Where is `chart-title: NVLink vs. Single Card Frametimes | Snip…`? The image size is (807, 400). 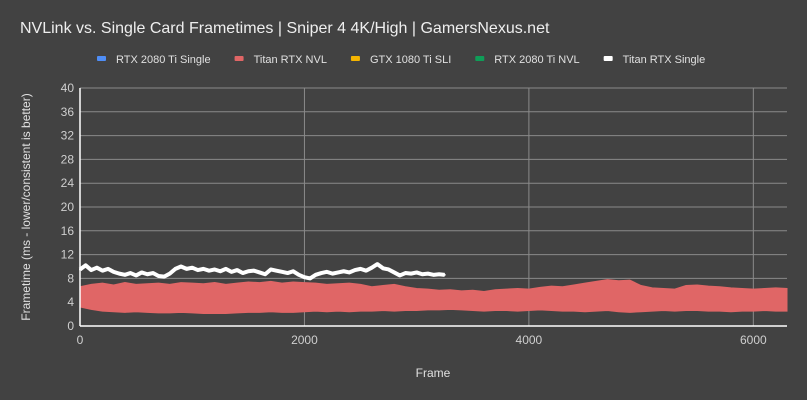
chart-title: NVLink vs. Single Card Frametimes | Snip… is located at coordinates (285, 28).